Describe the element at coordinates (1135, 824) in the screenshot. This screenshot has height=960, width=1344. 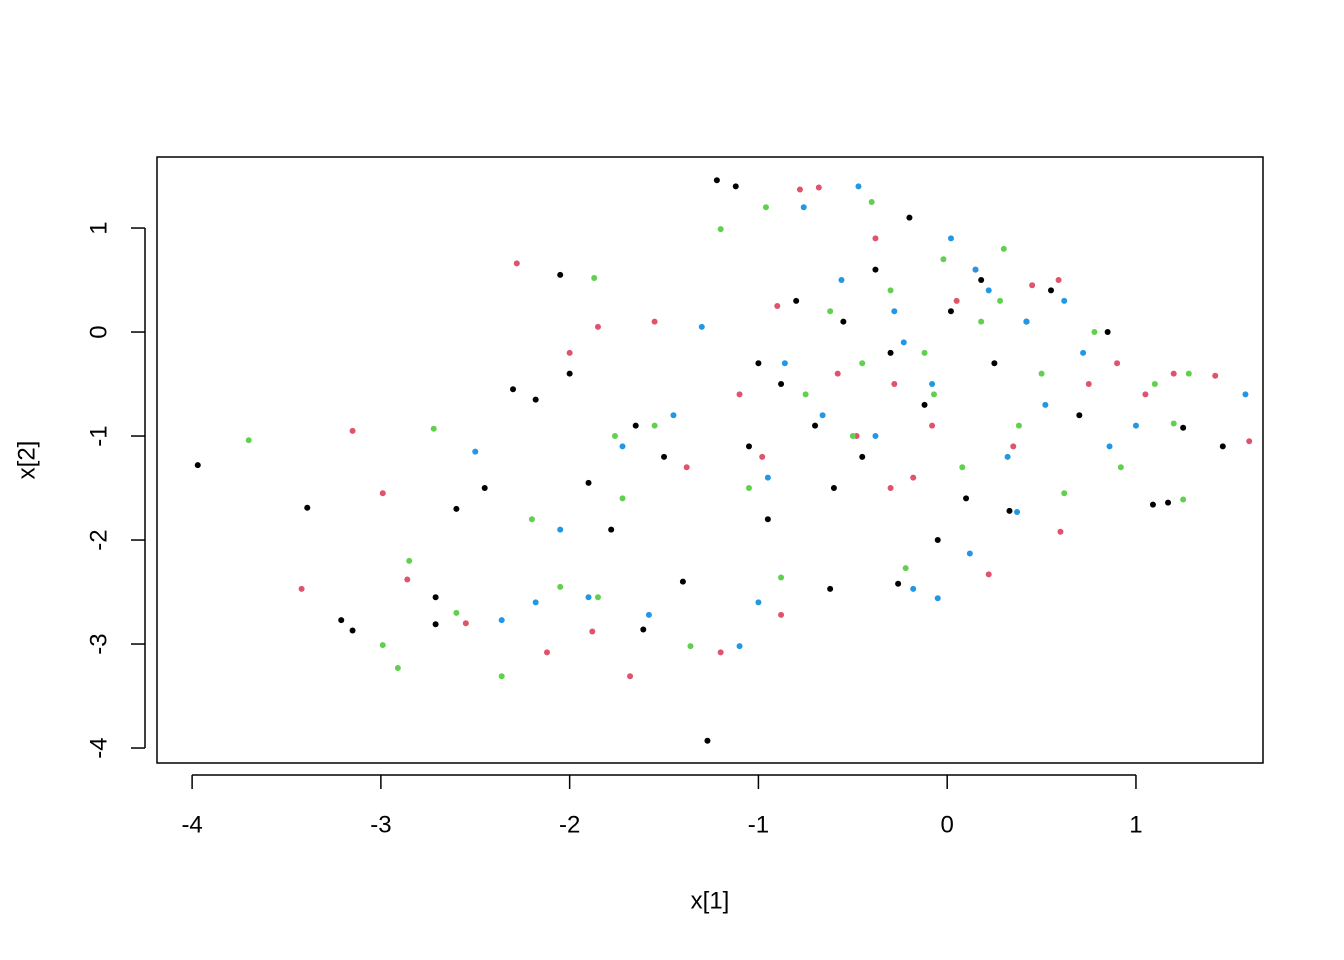
I see `x-tick-label: 1` at that location.